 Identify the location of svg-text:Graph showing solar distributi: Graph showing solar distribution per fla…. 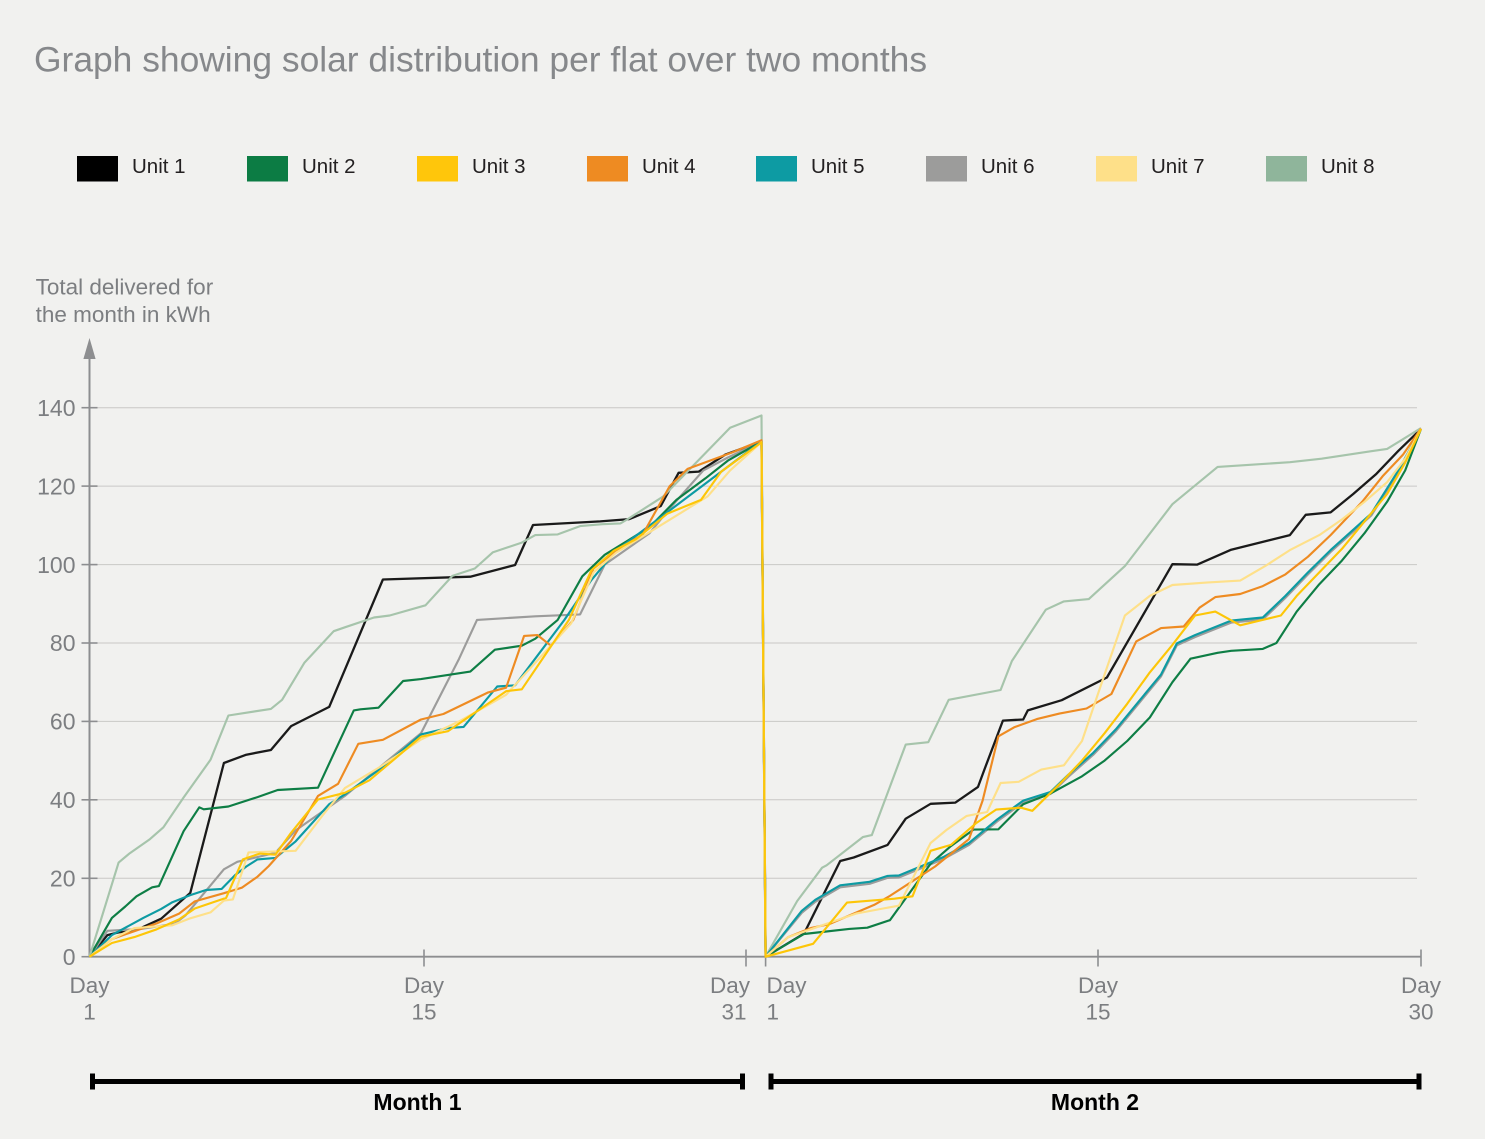
(480, 60).